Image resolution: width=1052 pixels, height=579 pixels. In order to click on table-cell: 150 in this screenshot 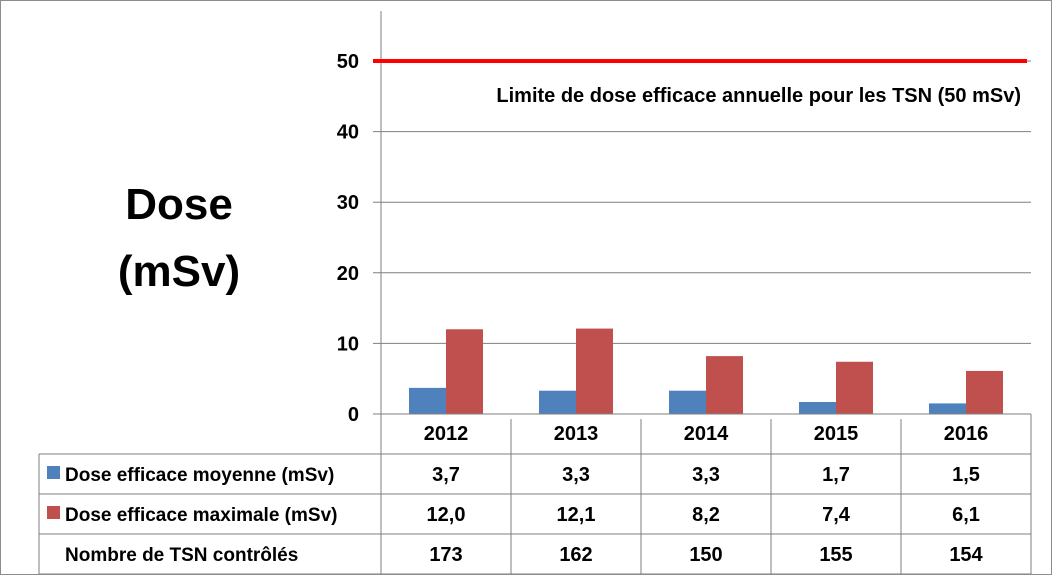, I will do `click(705, 555)`.